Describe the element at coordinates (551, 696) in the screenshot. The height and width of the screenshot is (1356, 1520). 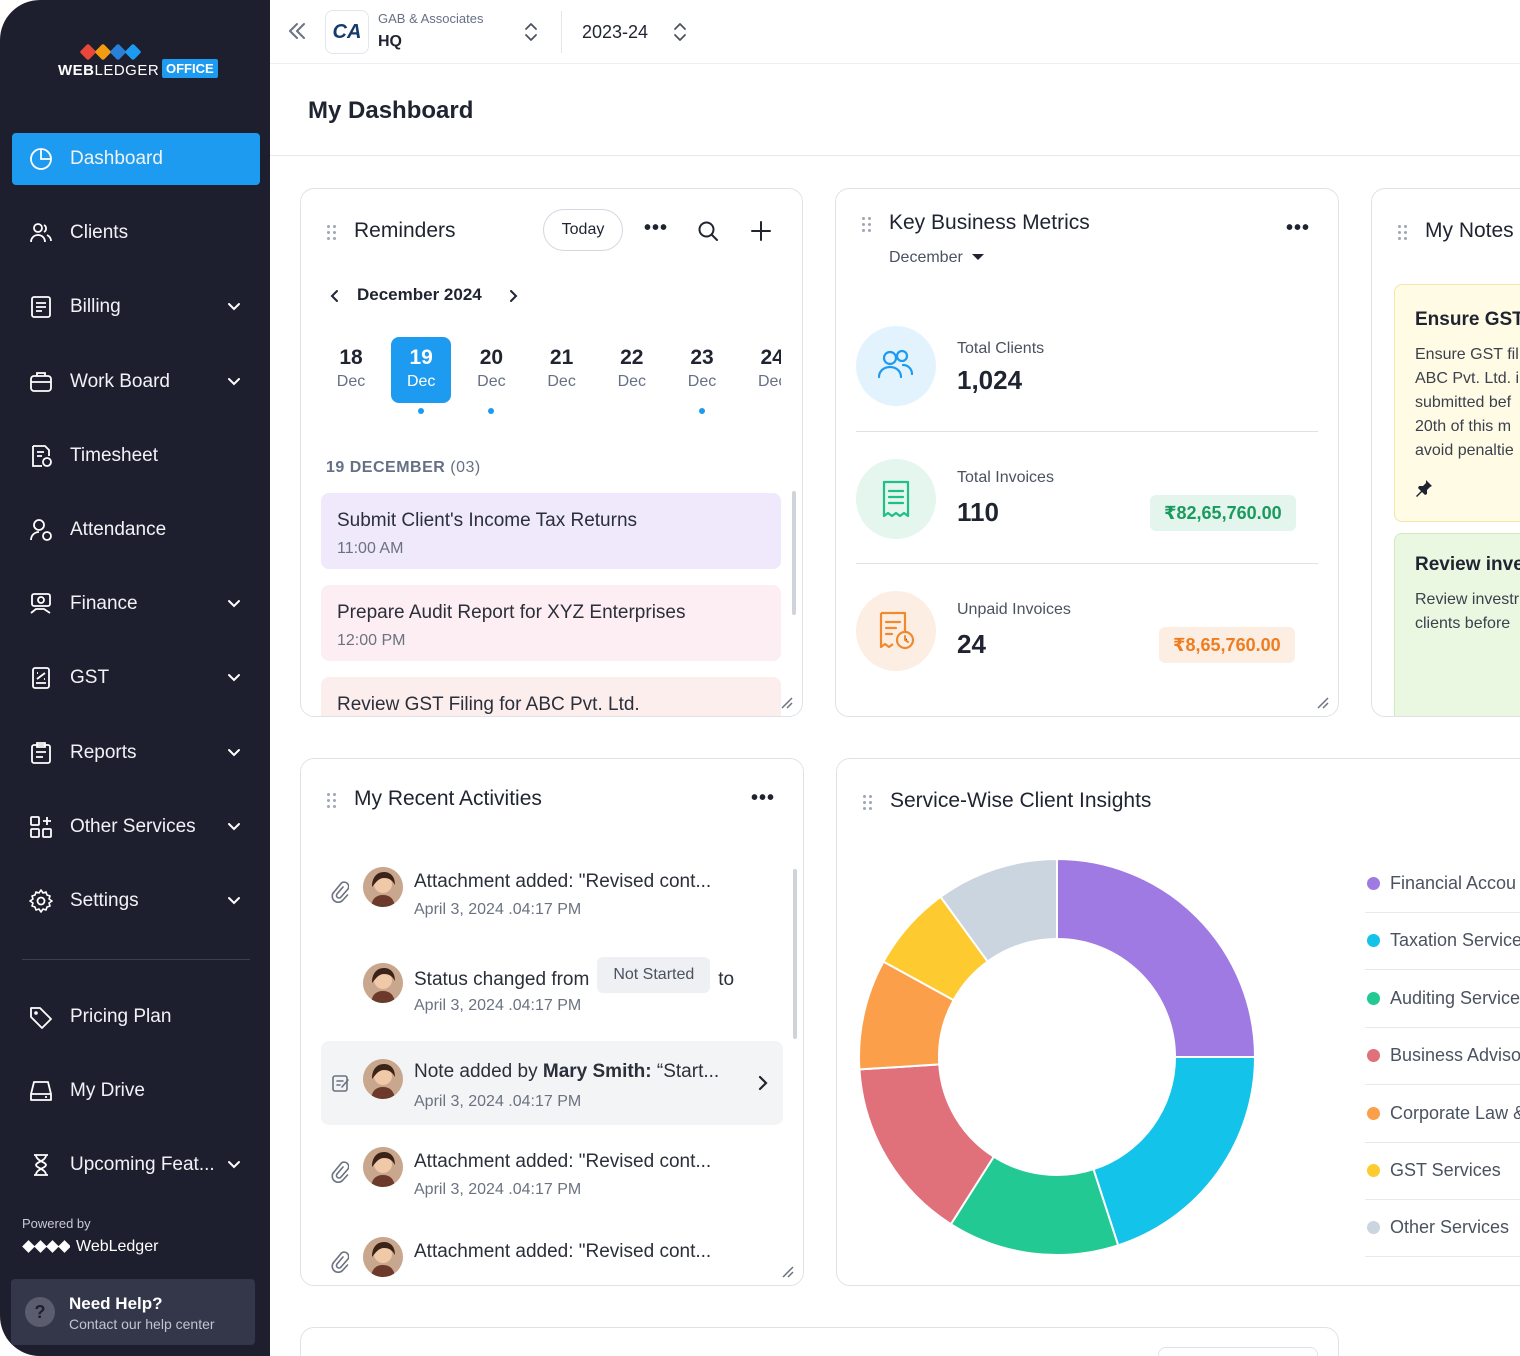
I see `reminder-item: Review GST Filing for ABC Pvt. Ltd.` at that location.